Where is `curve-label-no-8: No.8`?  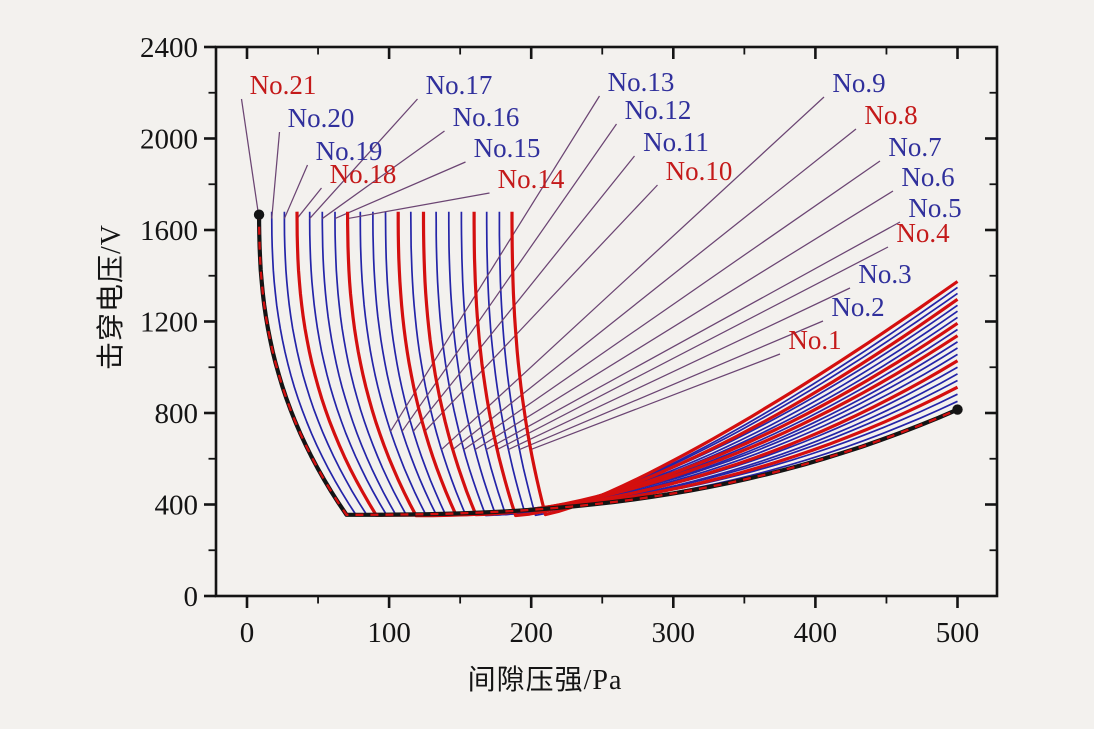
curve-label-no-8: No.8 is located at coordinates (890, 115).